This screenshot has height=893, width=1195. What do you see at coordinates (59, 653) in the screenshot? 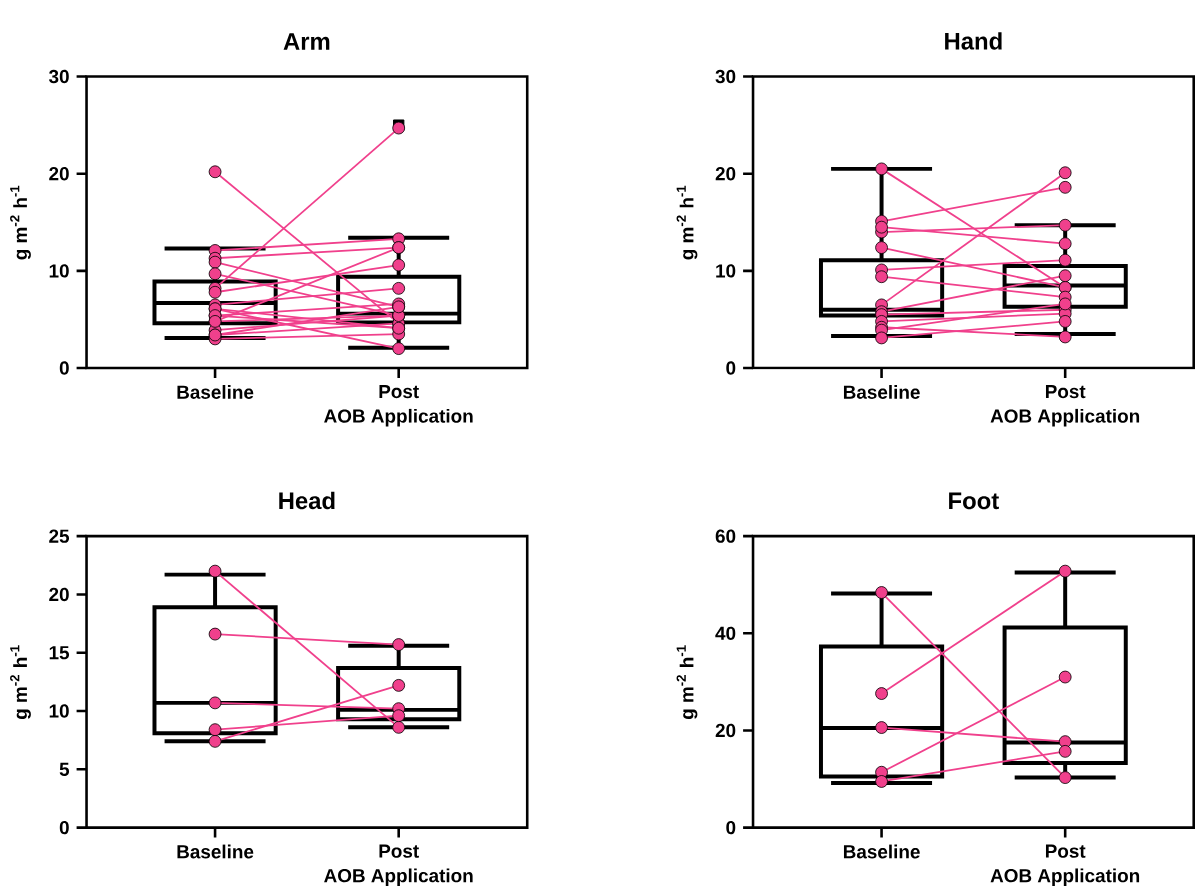
I see `y-tick-label: 15` at bounding box center [59, 653].